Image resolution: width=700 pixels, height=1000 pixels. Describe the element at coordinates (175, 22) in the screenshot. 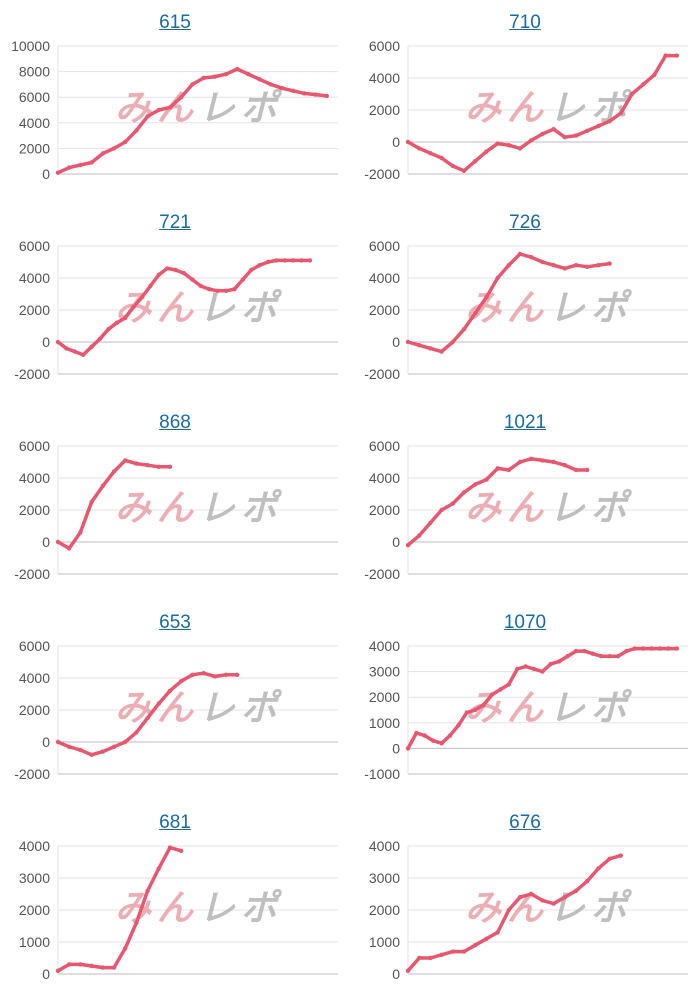

I see `chart-title-link: 615` at that location.